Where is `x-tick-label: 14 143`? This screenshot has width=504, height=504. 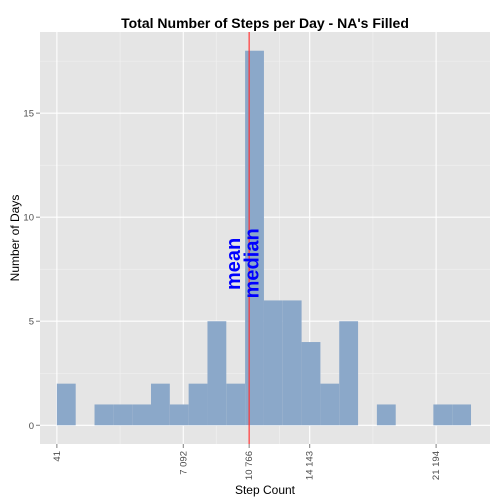 x-tick-label: 14 143 is located at coordinates (310, 465).